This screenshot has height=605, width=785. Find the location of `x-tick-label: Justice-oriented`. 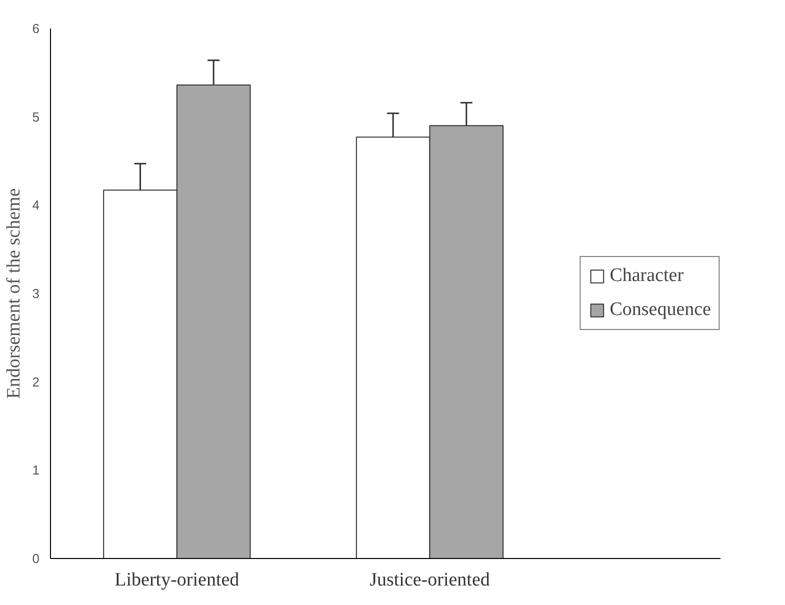

x-tick-label: Justice-oriented is located at coordinates (430, 580).